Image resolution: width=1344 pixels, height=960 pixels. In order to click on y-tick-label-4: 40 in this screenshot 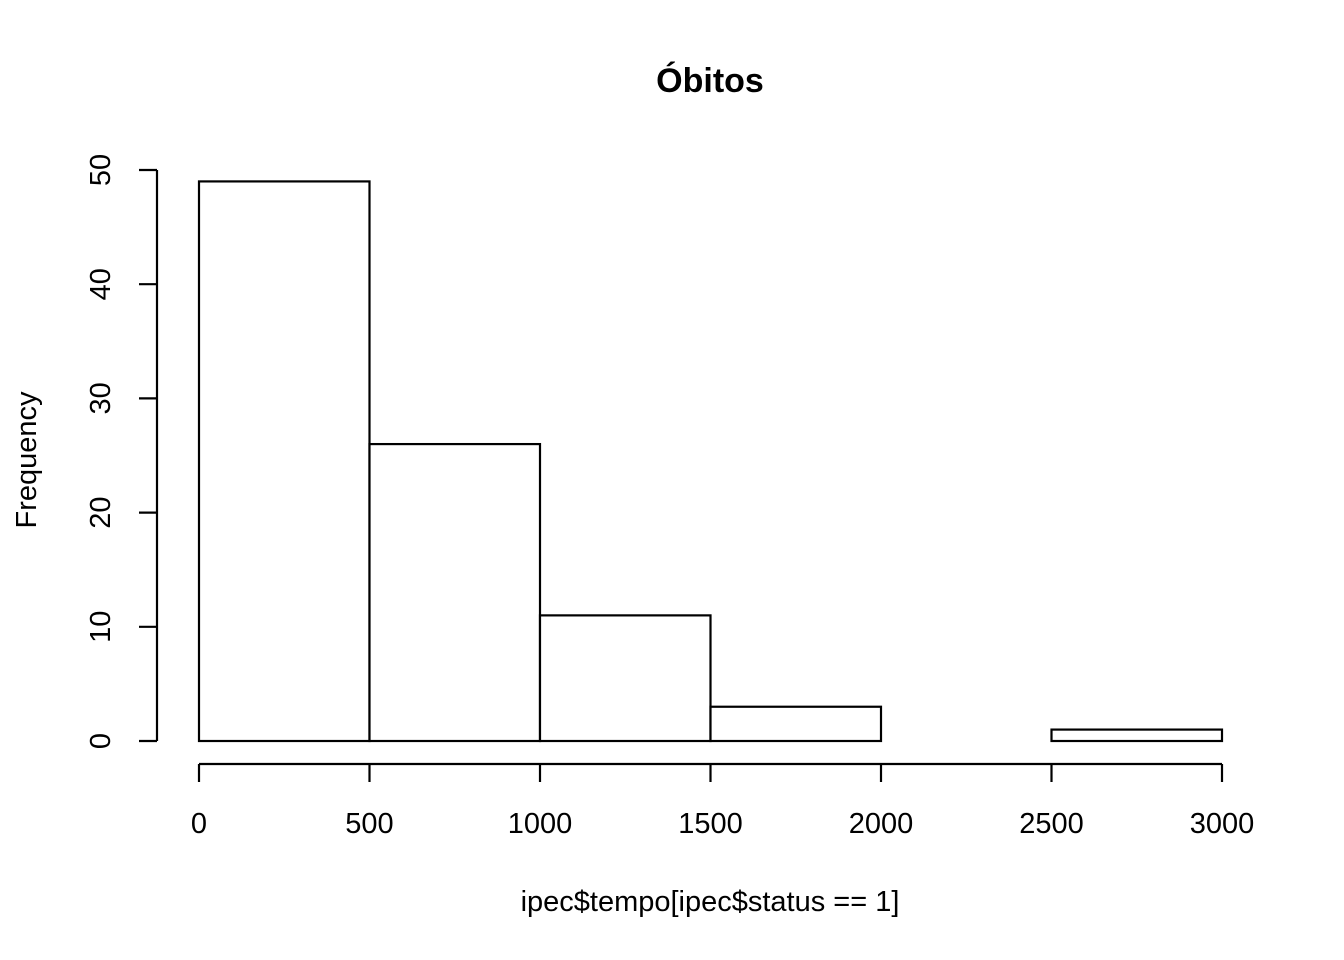, I will do `click(101, 284)`.